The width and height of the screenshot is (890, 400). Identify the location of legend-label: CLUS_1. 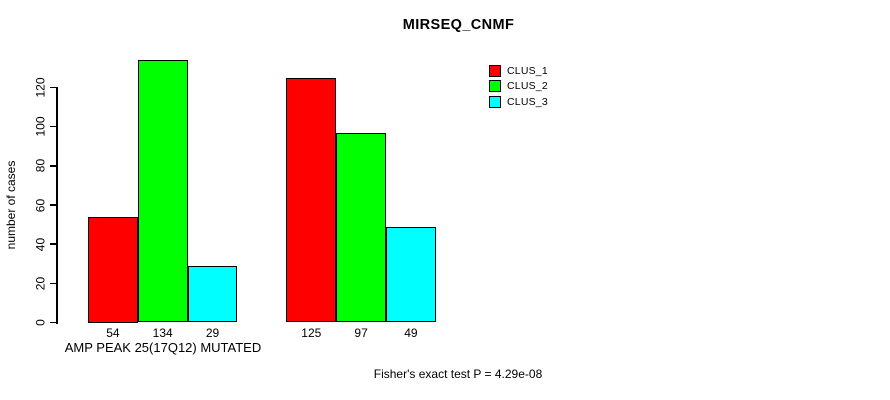
(527, 71).